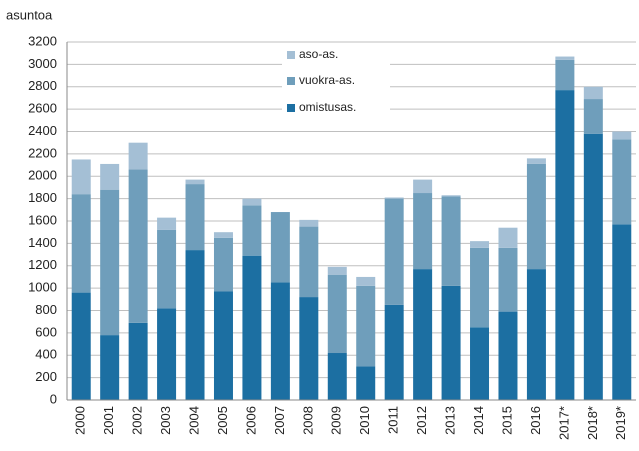 This screenshot has width=639, height=451. Describe the element at coordinates (42, 85) in the screenshot. I see `y-tick-label: 2800` at that location.